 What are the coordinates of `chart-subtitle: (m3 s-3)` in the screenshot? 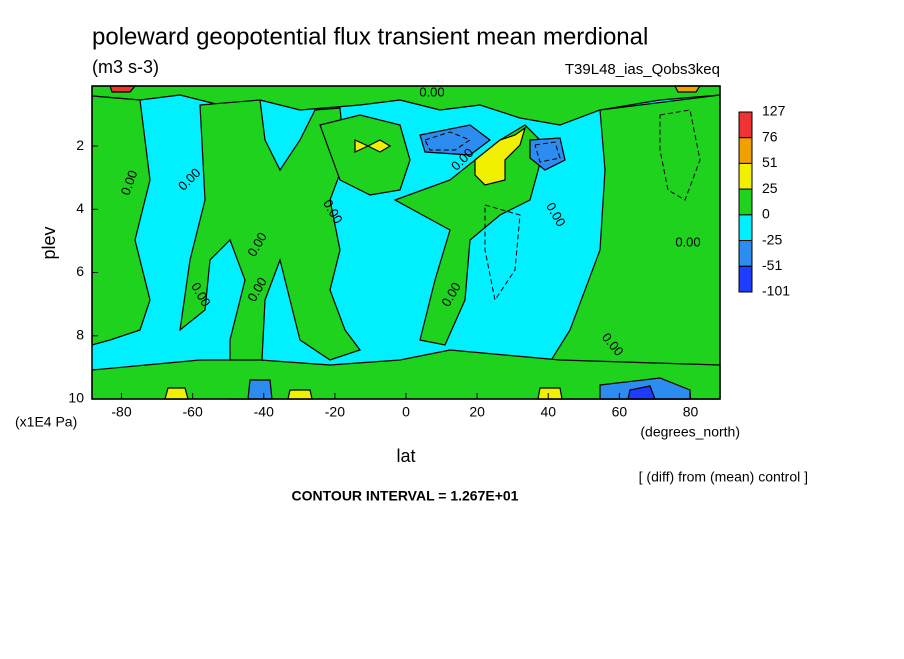 It's located at (125, 67).